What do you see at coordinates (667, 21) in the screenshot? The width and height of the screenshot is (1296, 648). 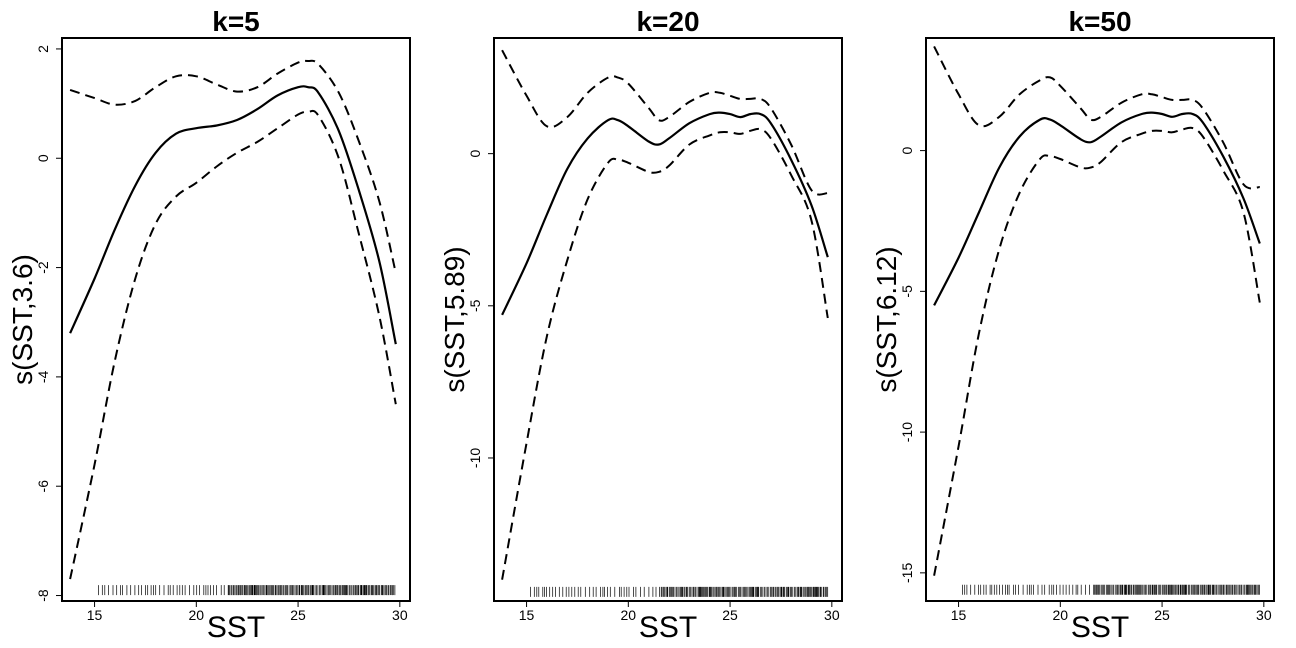 I see `chart-title: k=20` at bounding box center [667, 21].